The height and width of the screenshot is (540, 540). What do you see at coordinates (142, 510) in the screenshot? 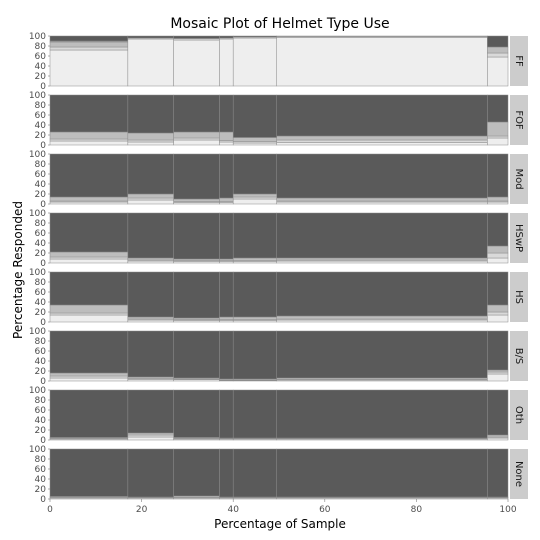
I see `x-tick-label: 20` at bounding box center [142, 510].